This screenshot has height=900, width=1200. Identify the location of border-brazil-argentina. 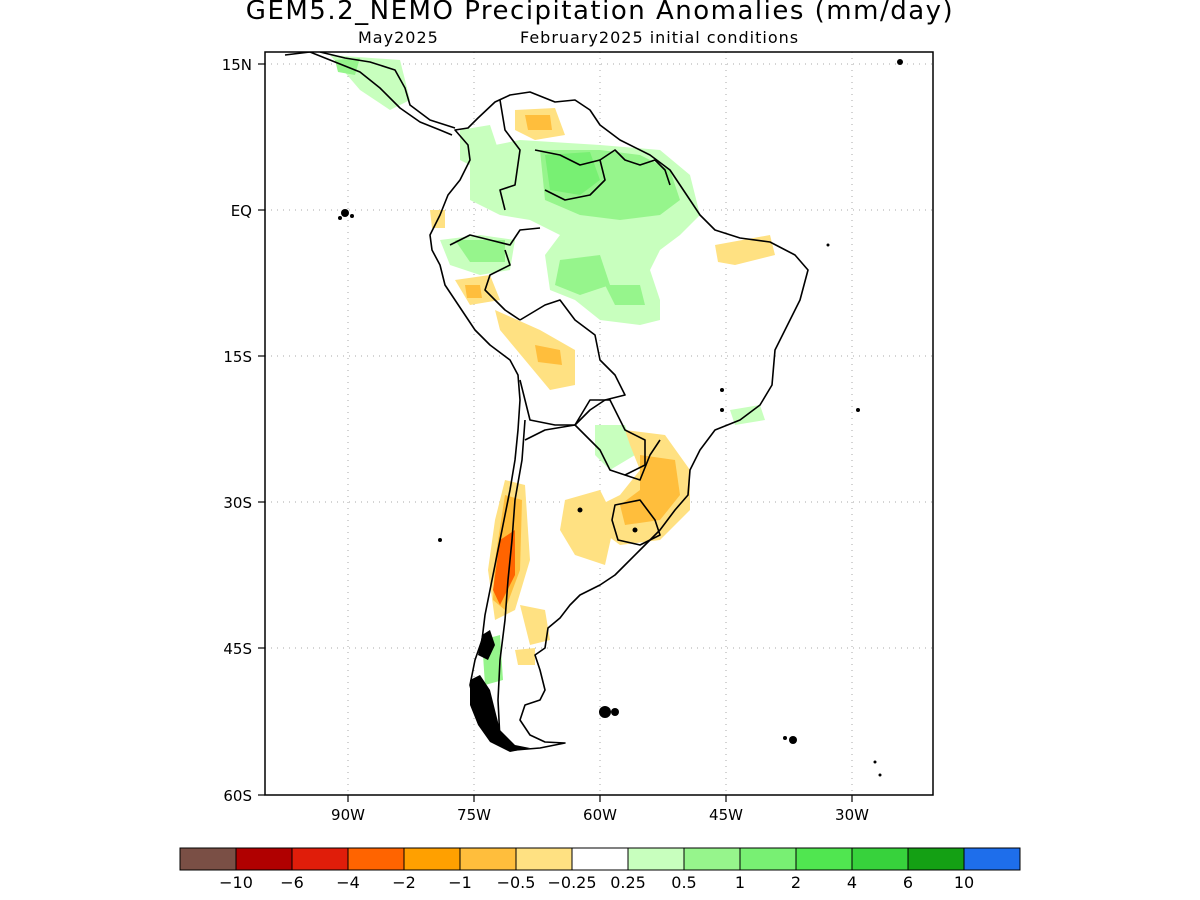
(642, 460).